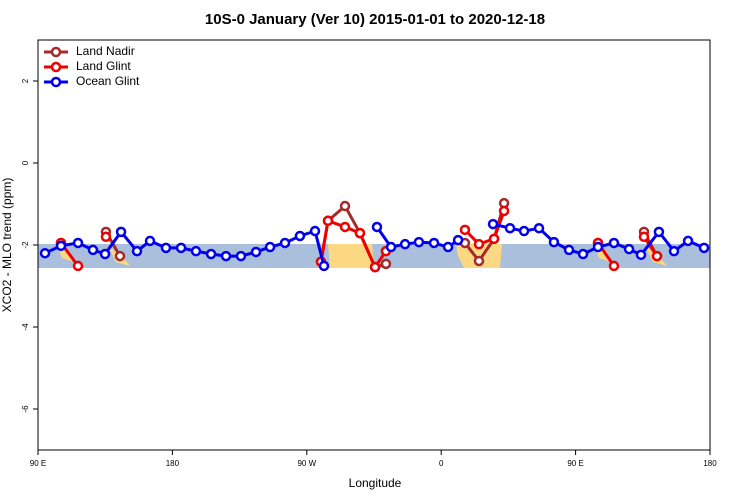 The width and height of the screenshot is (750, 500). What do you see at coordinates (103, 66) in the screenshot?
I see `legend-label: Land Glint` at bounding box center [103, 66].